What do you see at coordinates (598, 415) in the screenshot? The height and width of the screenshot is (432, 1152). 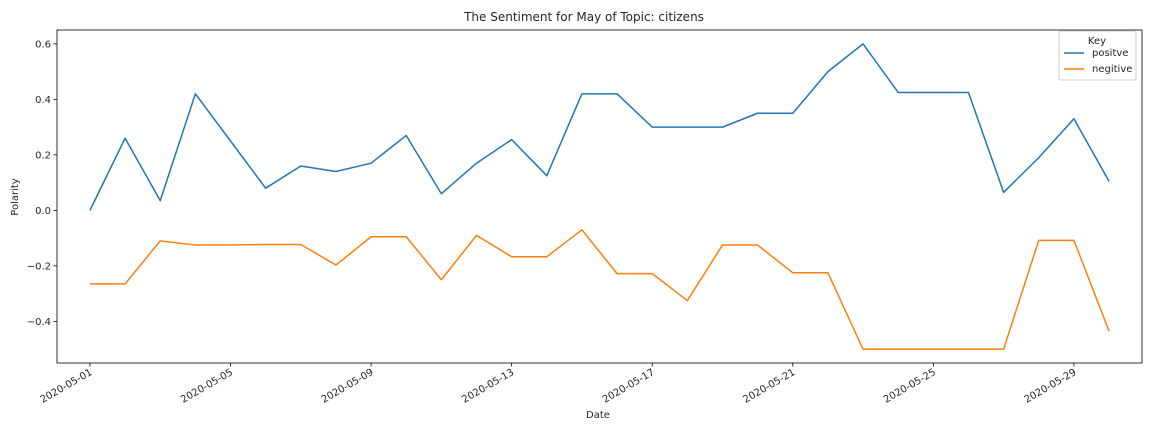 I see `x-axis-label: Date` at bounding box center [598, 415].